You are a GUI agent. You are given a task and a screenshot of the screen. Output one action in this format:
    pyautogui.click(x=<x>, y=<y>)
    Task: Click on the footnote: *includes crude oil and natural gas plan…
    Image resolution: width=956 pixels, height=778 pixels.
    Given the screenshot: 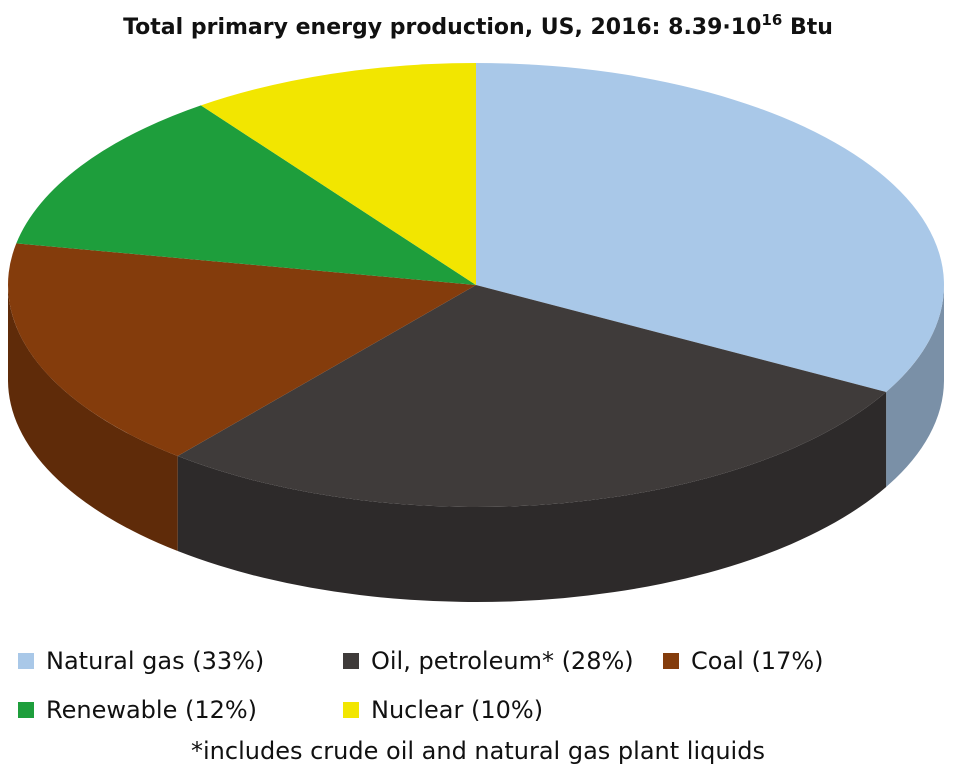 What is the action you would take?
    pyautogui.click(x=478, y=751)
    